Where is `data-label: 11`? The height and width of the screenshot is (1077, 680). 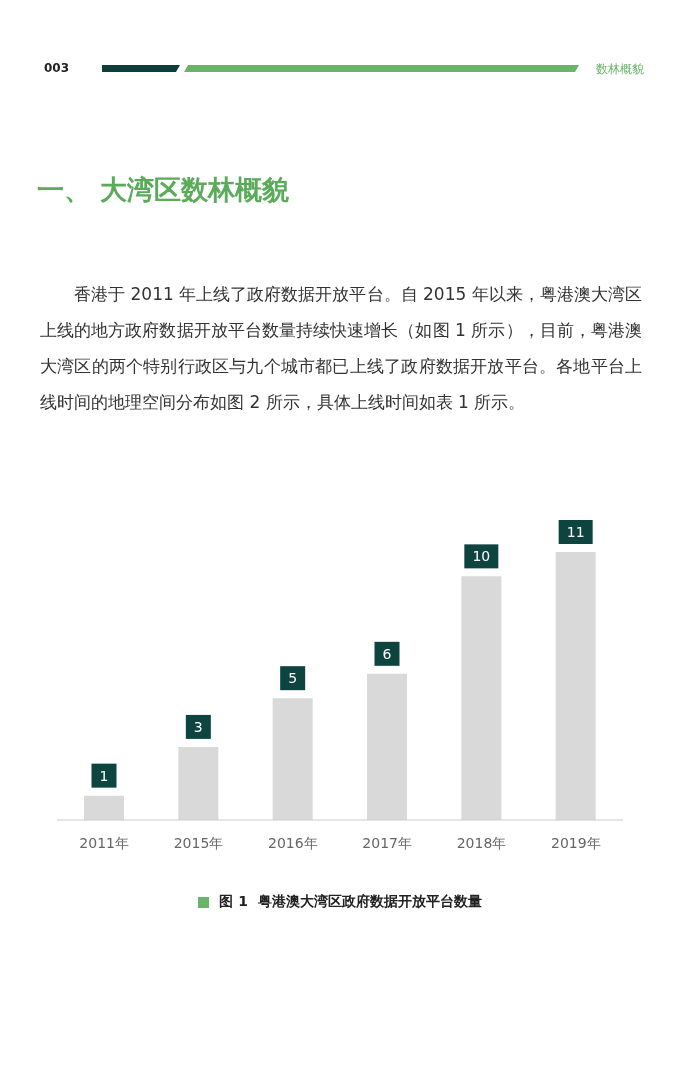
data-label: 11 is located at coordinates (575, 532).